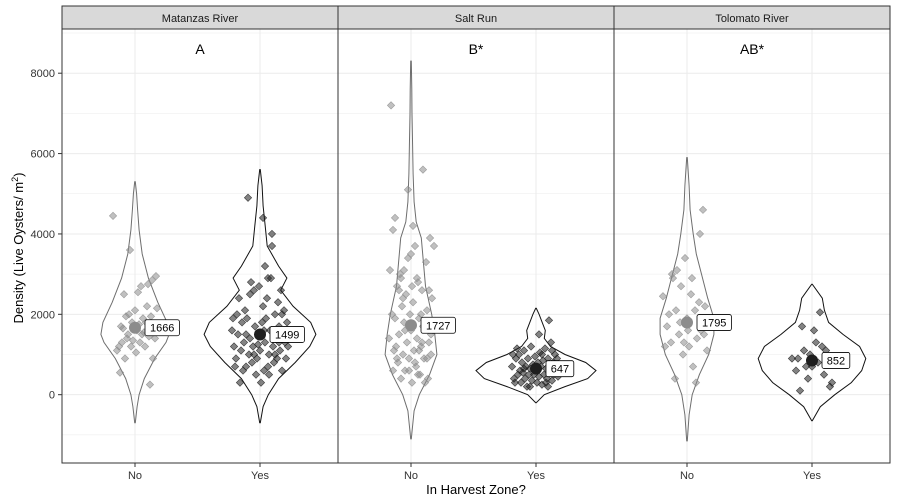 This screenshot has height=504, width=898. Describe the element at coordinates (260, 334) in the screenshot. I see `mean-marker-matanzas-river-yes` at that location.